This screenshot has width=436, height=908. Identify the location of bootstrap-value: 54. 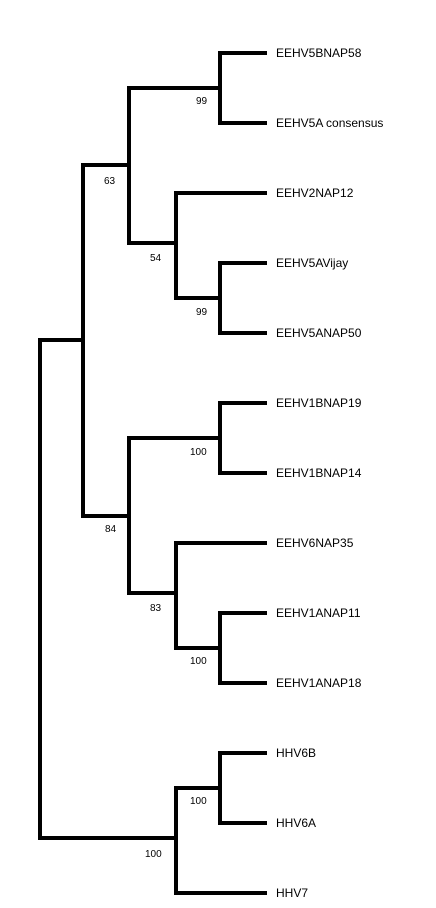
(156, 258).